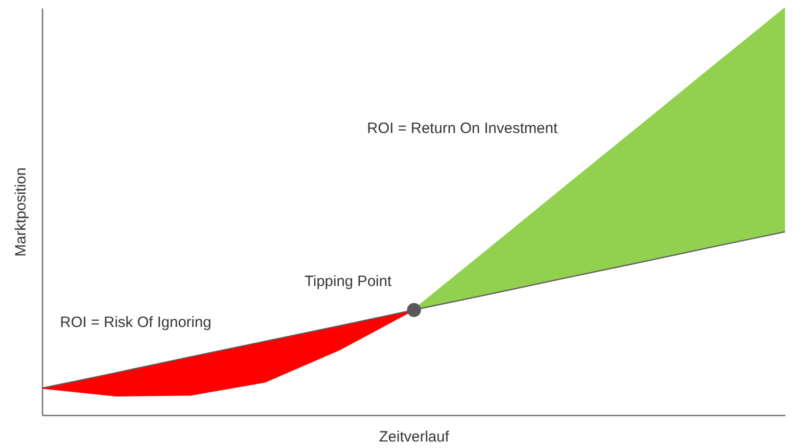 This screenshot has height=448, width=810. What do you see at coordinates (21, 212) in the screenshot?
I see `y-axis-title: Marktposition` at bounding box center [21, 212].